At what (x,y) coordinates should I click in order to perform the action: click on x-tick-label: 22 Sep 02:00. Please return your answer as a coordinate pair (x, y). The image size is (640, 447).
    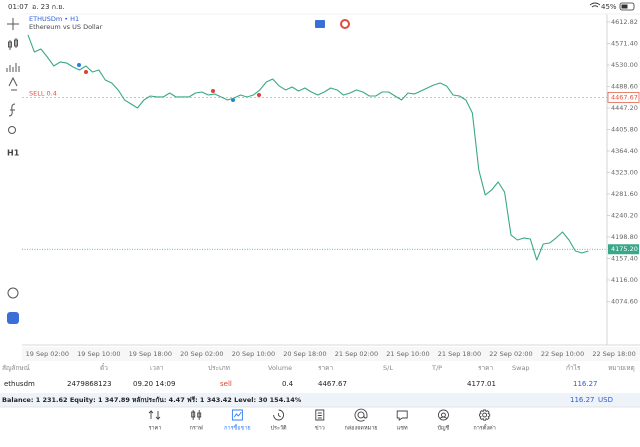
    Looking at the image, I should click on (510, 354).